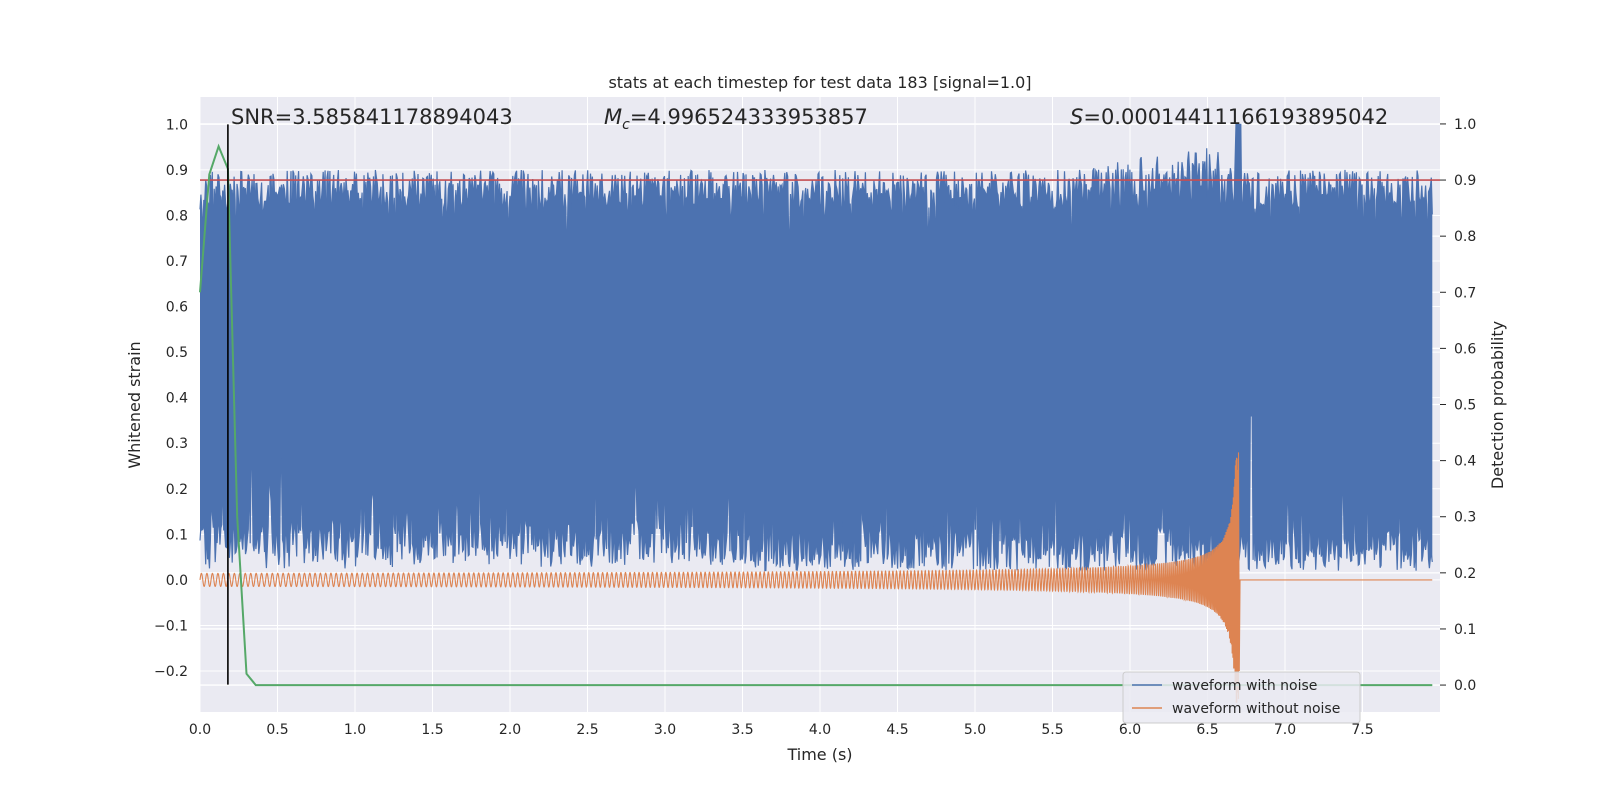 This screenshot has width=1600, height=800. What do you see at coordinates (432, 730) in the screenshot?
I see `x-tick-label: 1.5` at bounding box center [432, 730].